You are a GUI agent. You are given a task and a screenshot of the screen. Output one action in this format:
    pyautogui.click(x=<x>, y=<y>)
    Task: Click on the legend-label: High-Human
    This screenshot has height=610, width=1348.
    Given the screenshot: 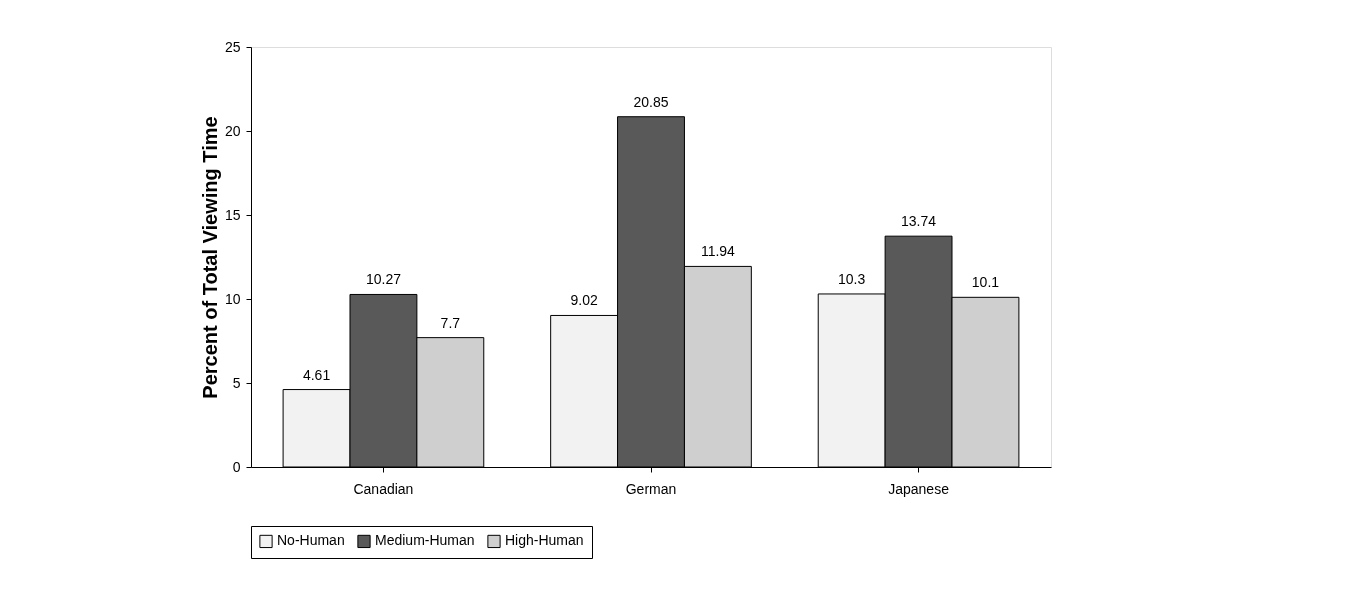 What is the action you would take?
    pyautogui.click(x=544, y=540)
    